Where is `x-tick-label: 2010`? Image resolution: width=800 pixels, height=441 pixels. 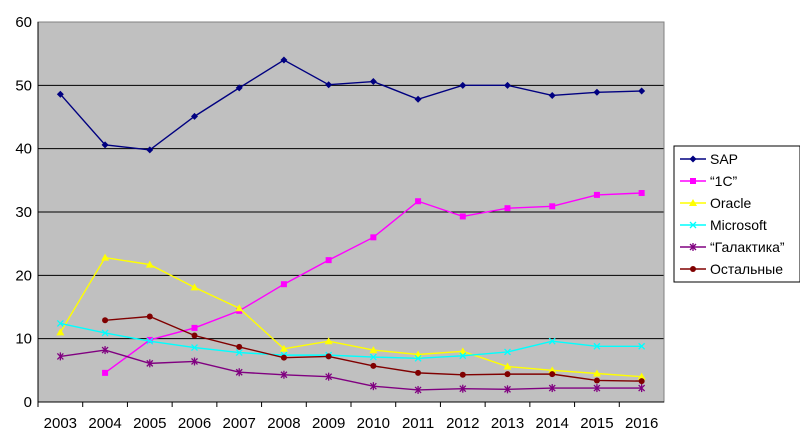
x-tick-label: 2010 is located at coordinates (373, 423).